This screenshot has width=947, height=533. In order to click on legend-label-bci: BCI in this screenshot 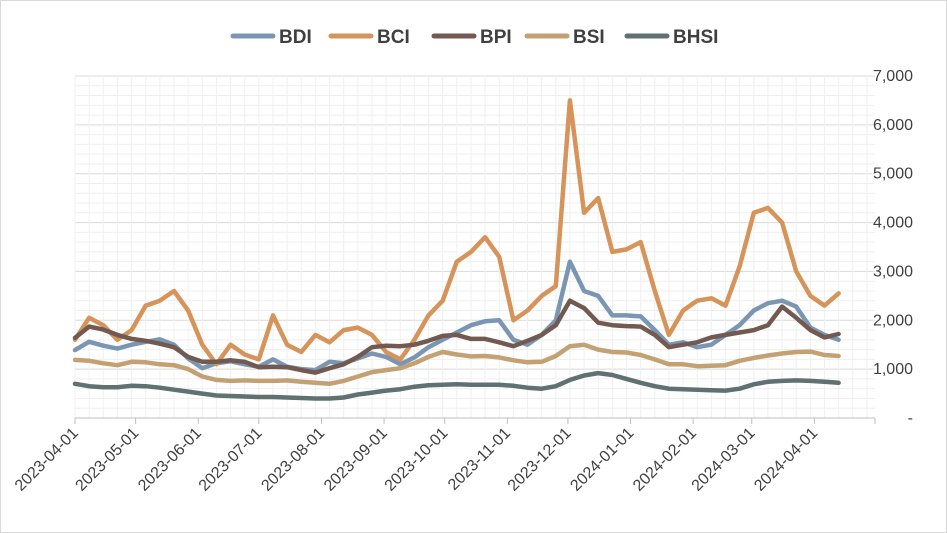, I will do `click(393, 37)`.